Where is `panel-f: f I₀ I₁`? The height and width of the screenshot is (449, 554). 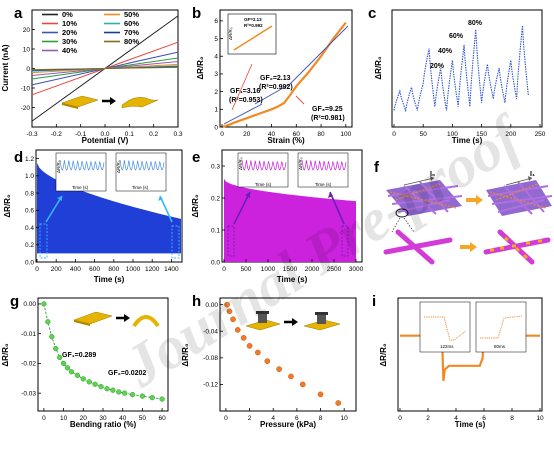 panel-f: f I₀ I₁ is located at coordinates (463, 212).